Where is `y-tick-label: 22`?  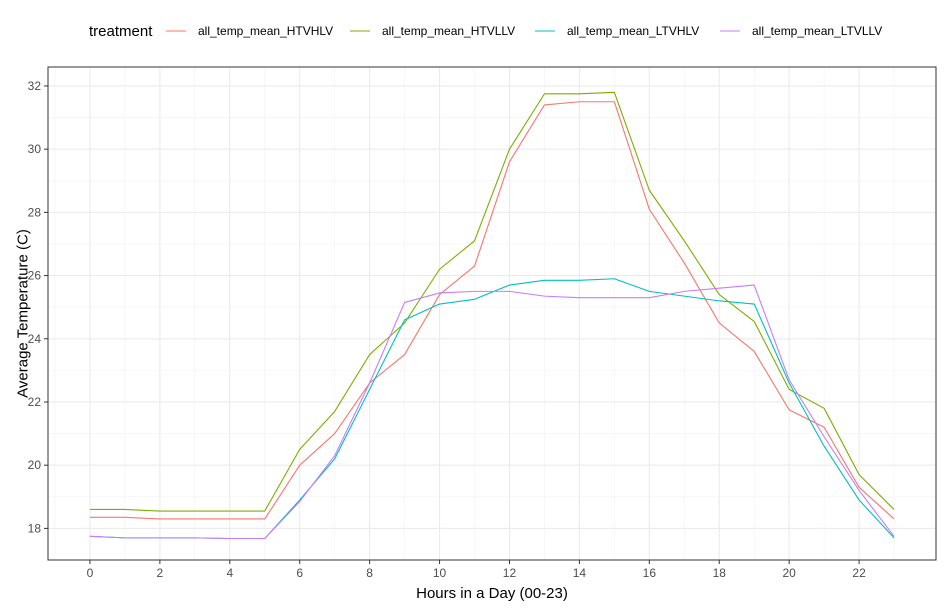 y-tick-label: 22 is located at coordinates (35, 402).